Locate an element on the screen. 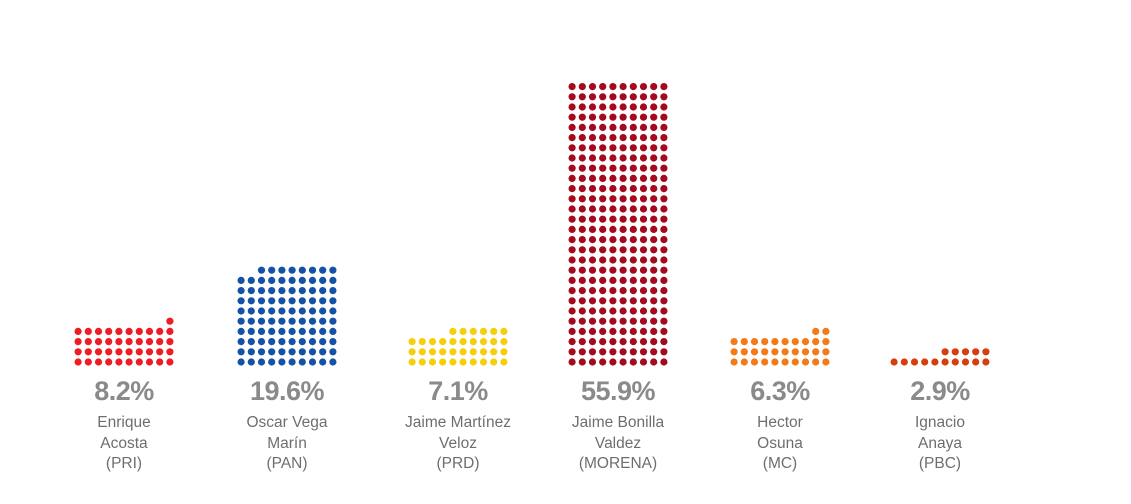 The height and width of the screenshot is (504, 1131). percent-label: 6.3% is located at coordinates (780, 391).